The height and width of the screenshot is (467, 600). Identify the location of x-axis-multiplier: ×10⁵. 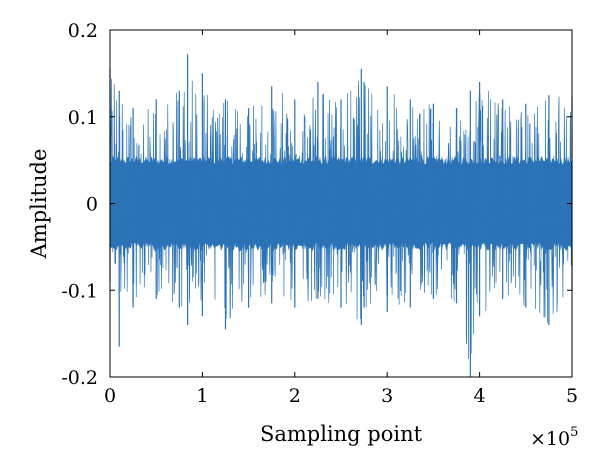
(554, 437).